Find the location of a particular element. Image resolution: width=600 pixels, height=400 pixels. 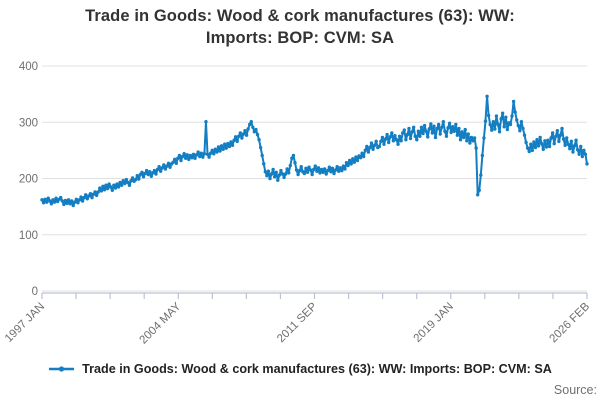

x-tick-label: 2026 FEB is located at coordinates (569, 322).